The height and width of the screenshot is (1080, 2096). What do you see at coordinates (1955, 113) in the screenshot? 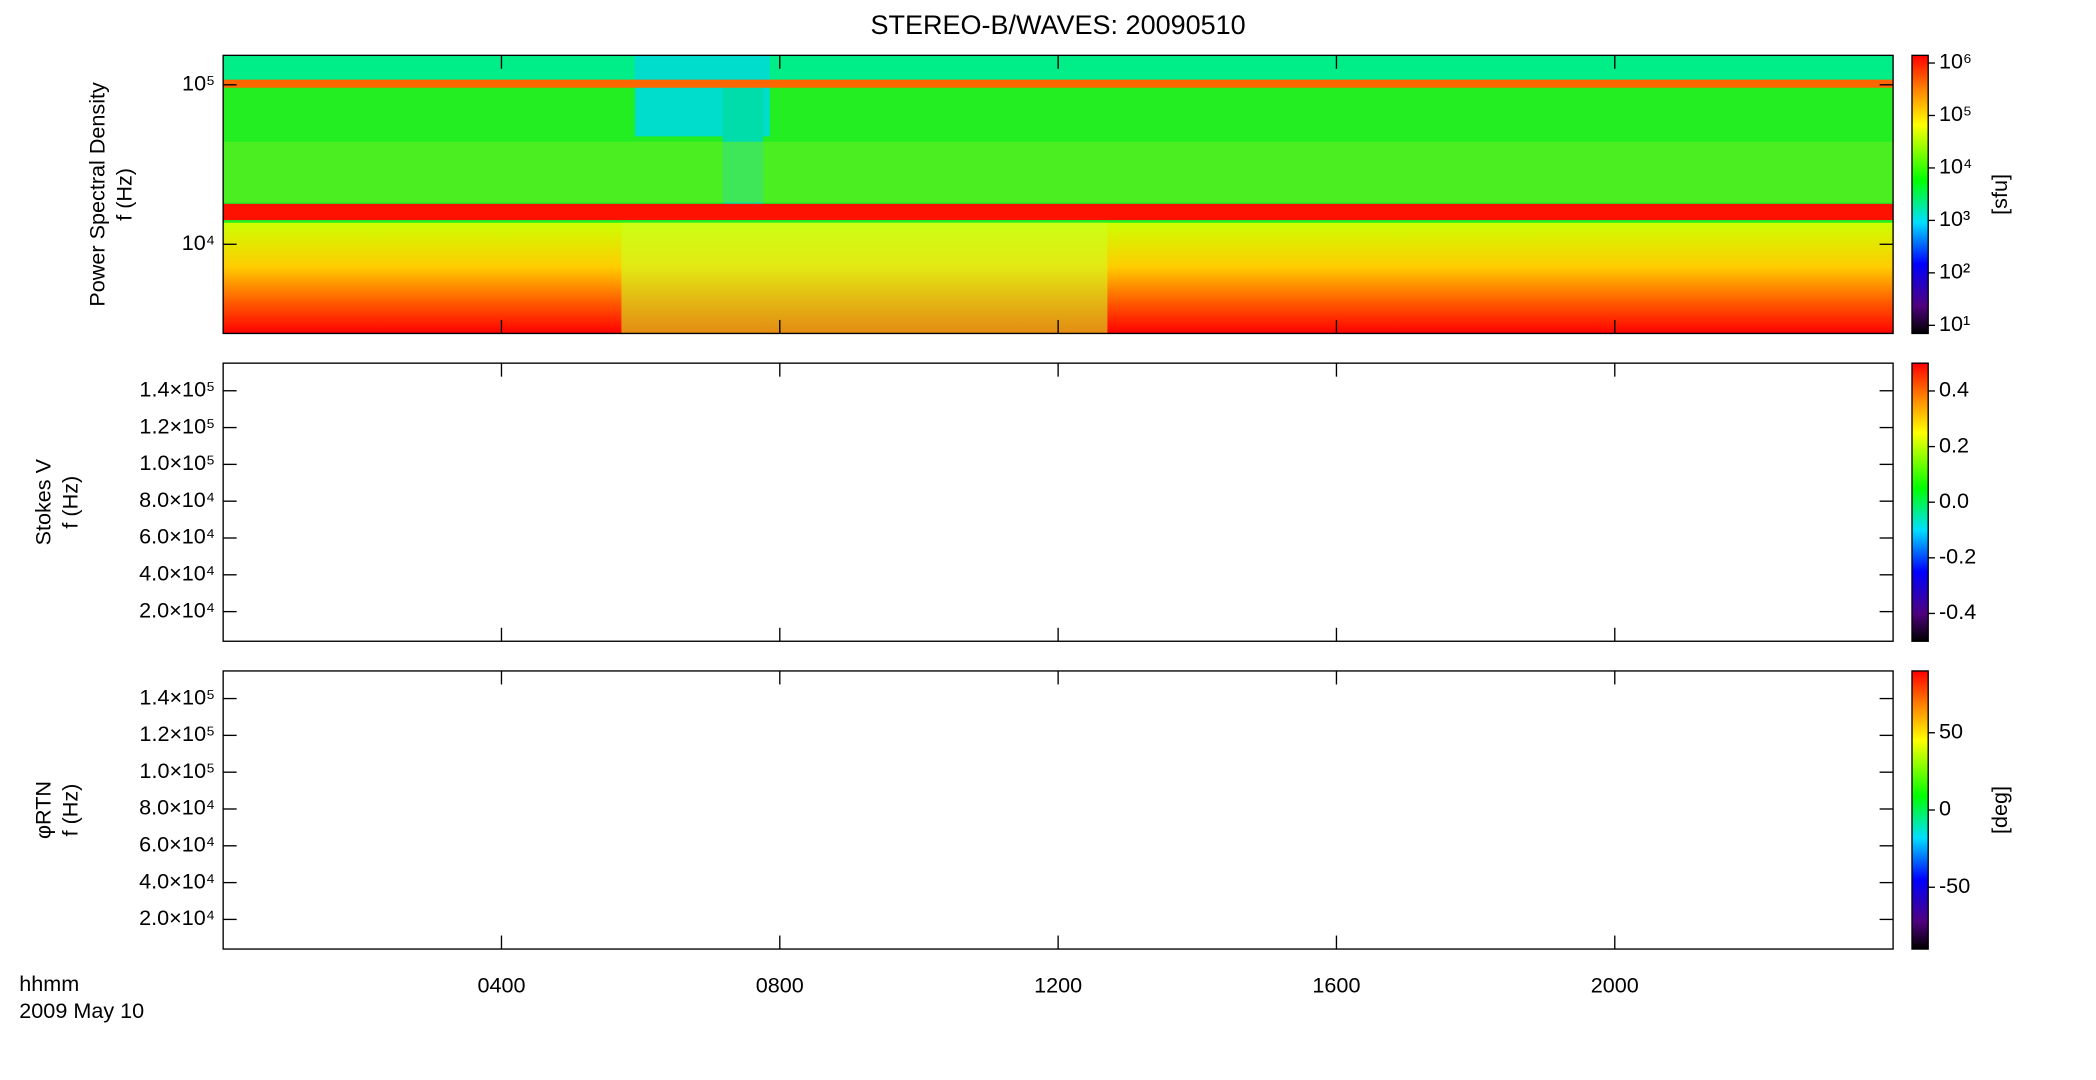
I see `colorbar-tick-label: 10⁵` at bounding box center [1955, 113].